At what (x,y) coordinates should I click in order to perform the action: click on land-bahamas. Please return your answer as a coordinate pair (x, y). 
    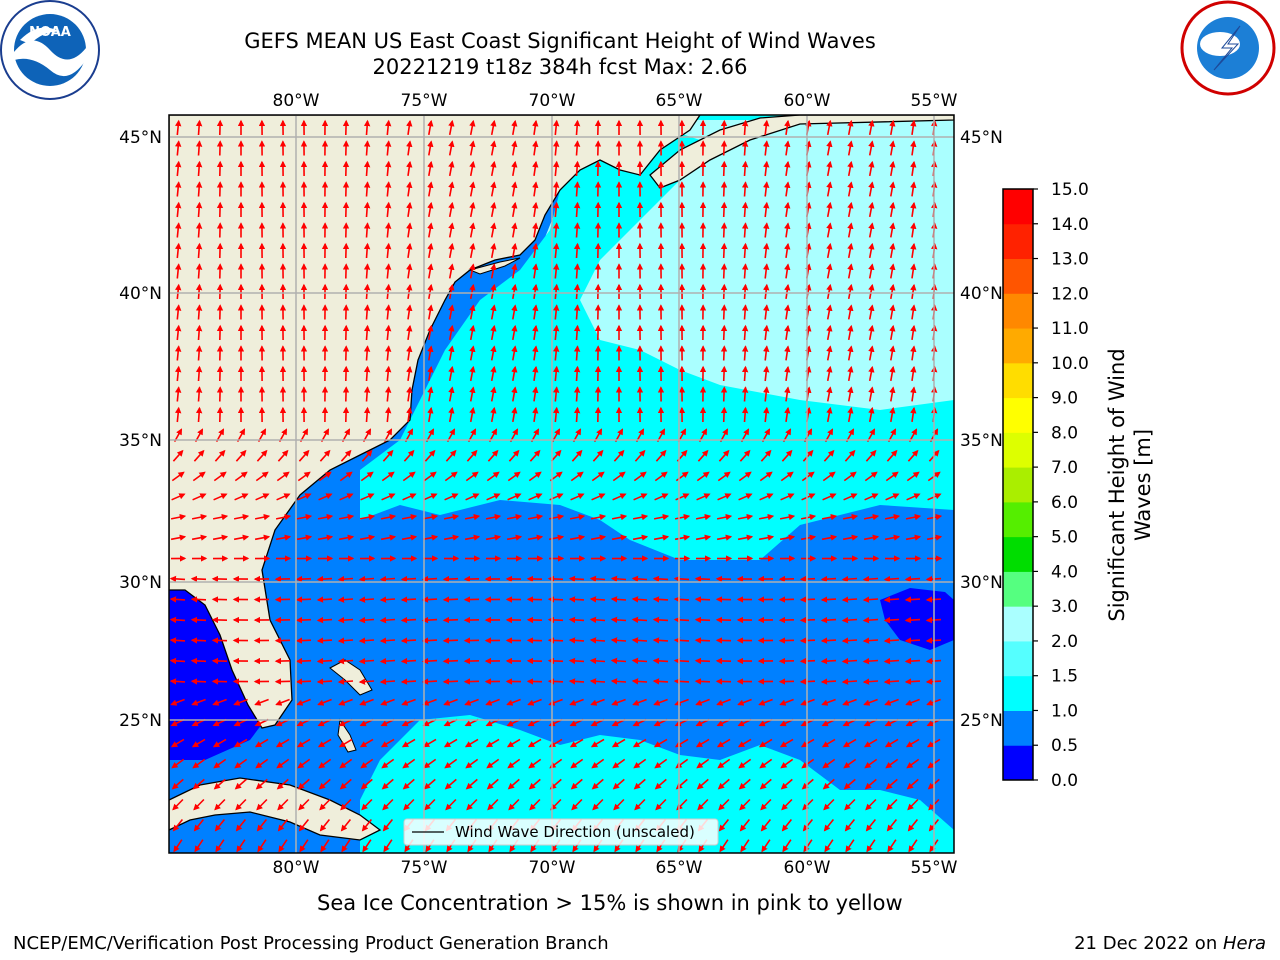
    Looking at the image, I should click on (351, 677).